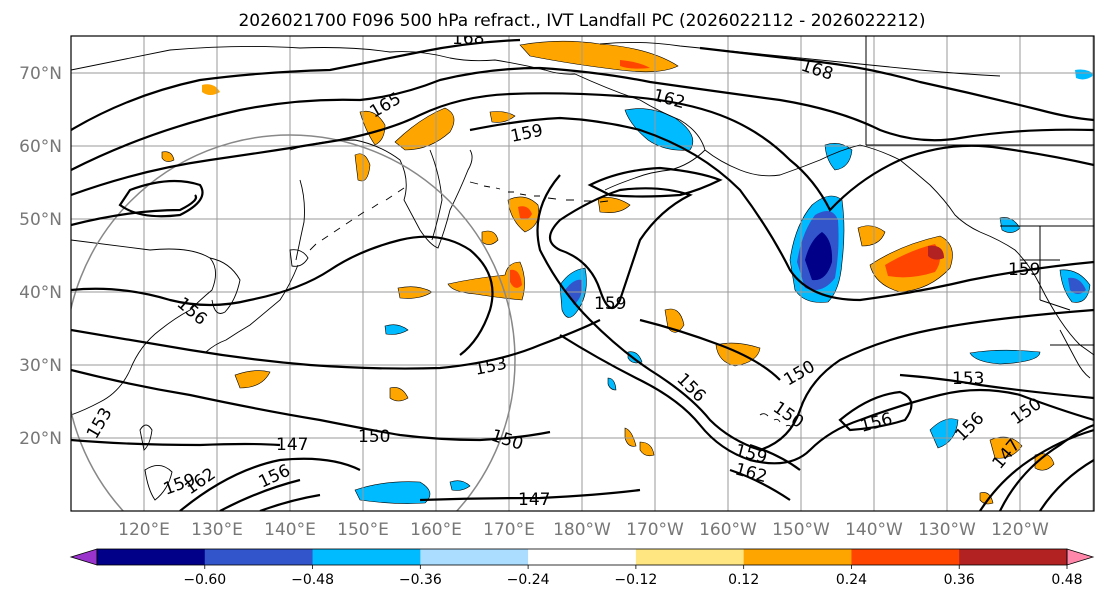  What do you see at coordinates (312, 580) in the screenshot?
I see `colorbar-tick-label: −0.48` at bounding box center [312, 580].